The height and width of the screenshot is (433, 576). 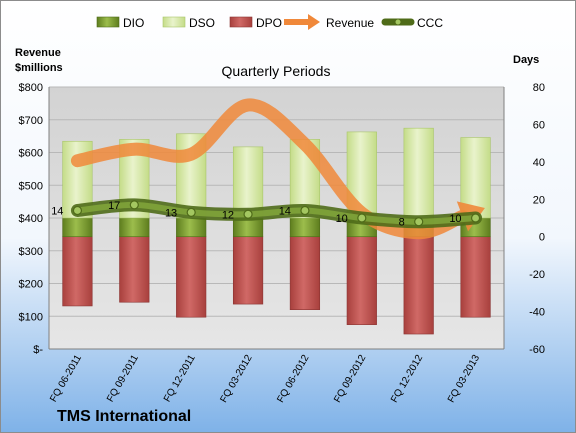 I want to click on legend-label: CCC, so click(x=430, y=23).